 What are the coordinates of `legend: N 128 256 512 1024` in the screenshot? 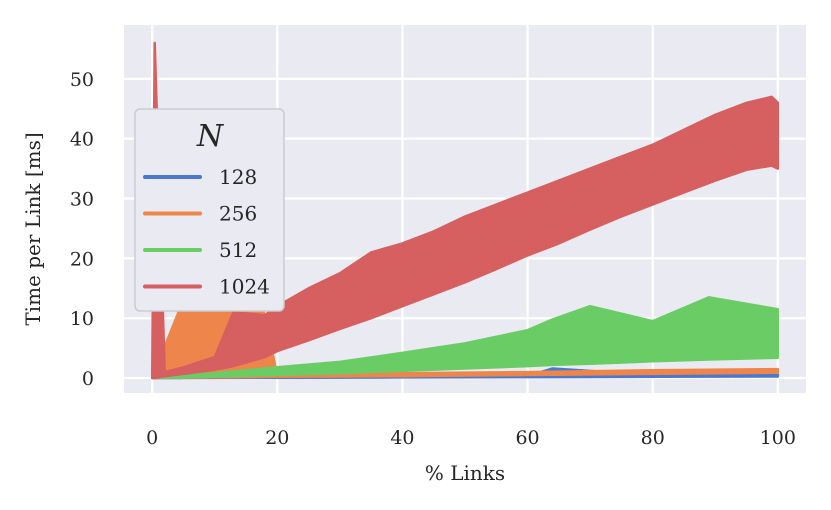 It's located at (209, 210).